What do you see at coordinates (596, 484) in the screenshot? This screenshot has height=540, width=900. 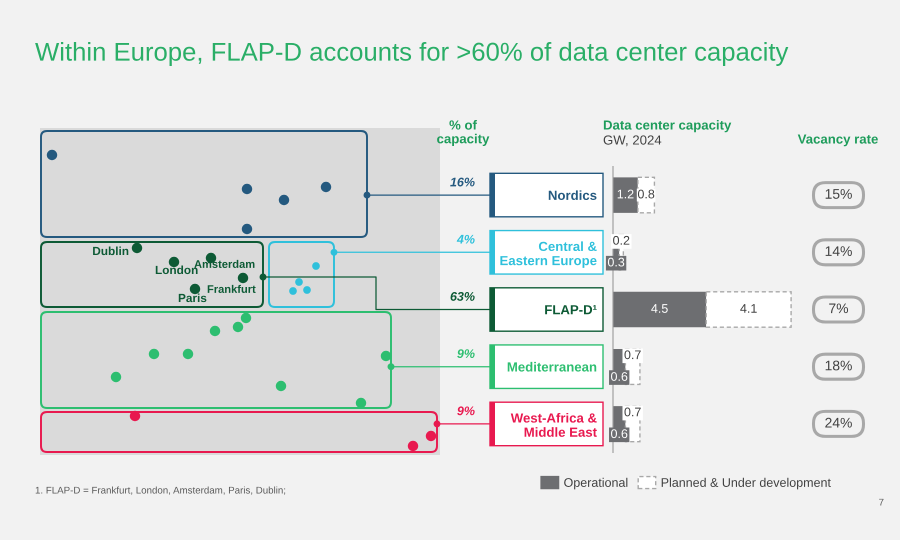 I see `legend-label: Operational` at bounding box center [596, 484].